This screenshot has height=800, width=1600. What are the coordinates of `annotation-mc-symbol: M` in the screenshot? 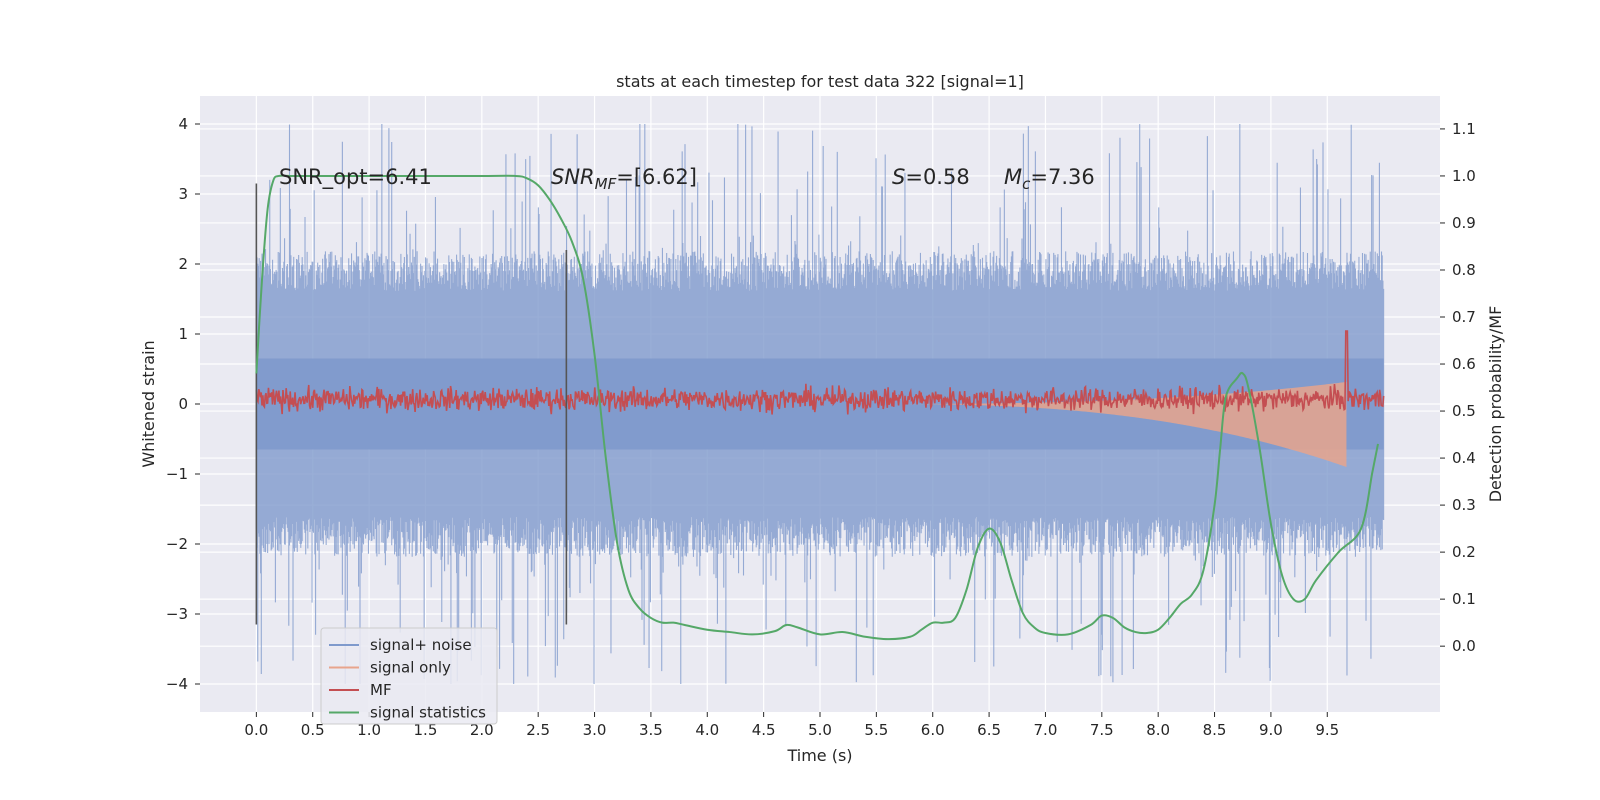 It's located at (1013, 177).